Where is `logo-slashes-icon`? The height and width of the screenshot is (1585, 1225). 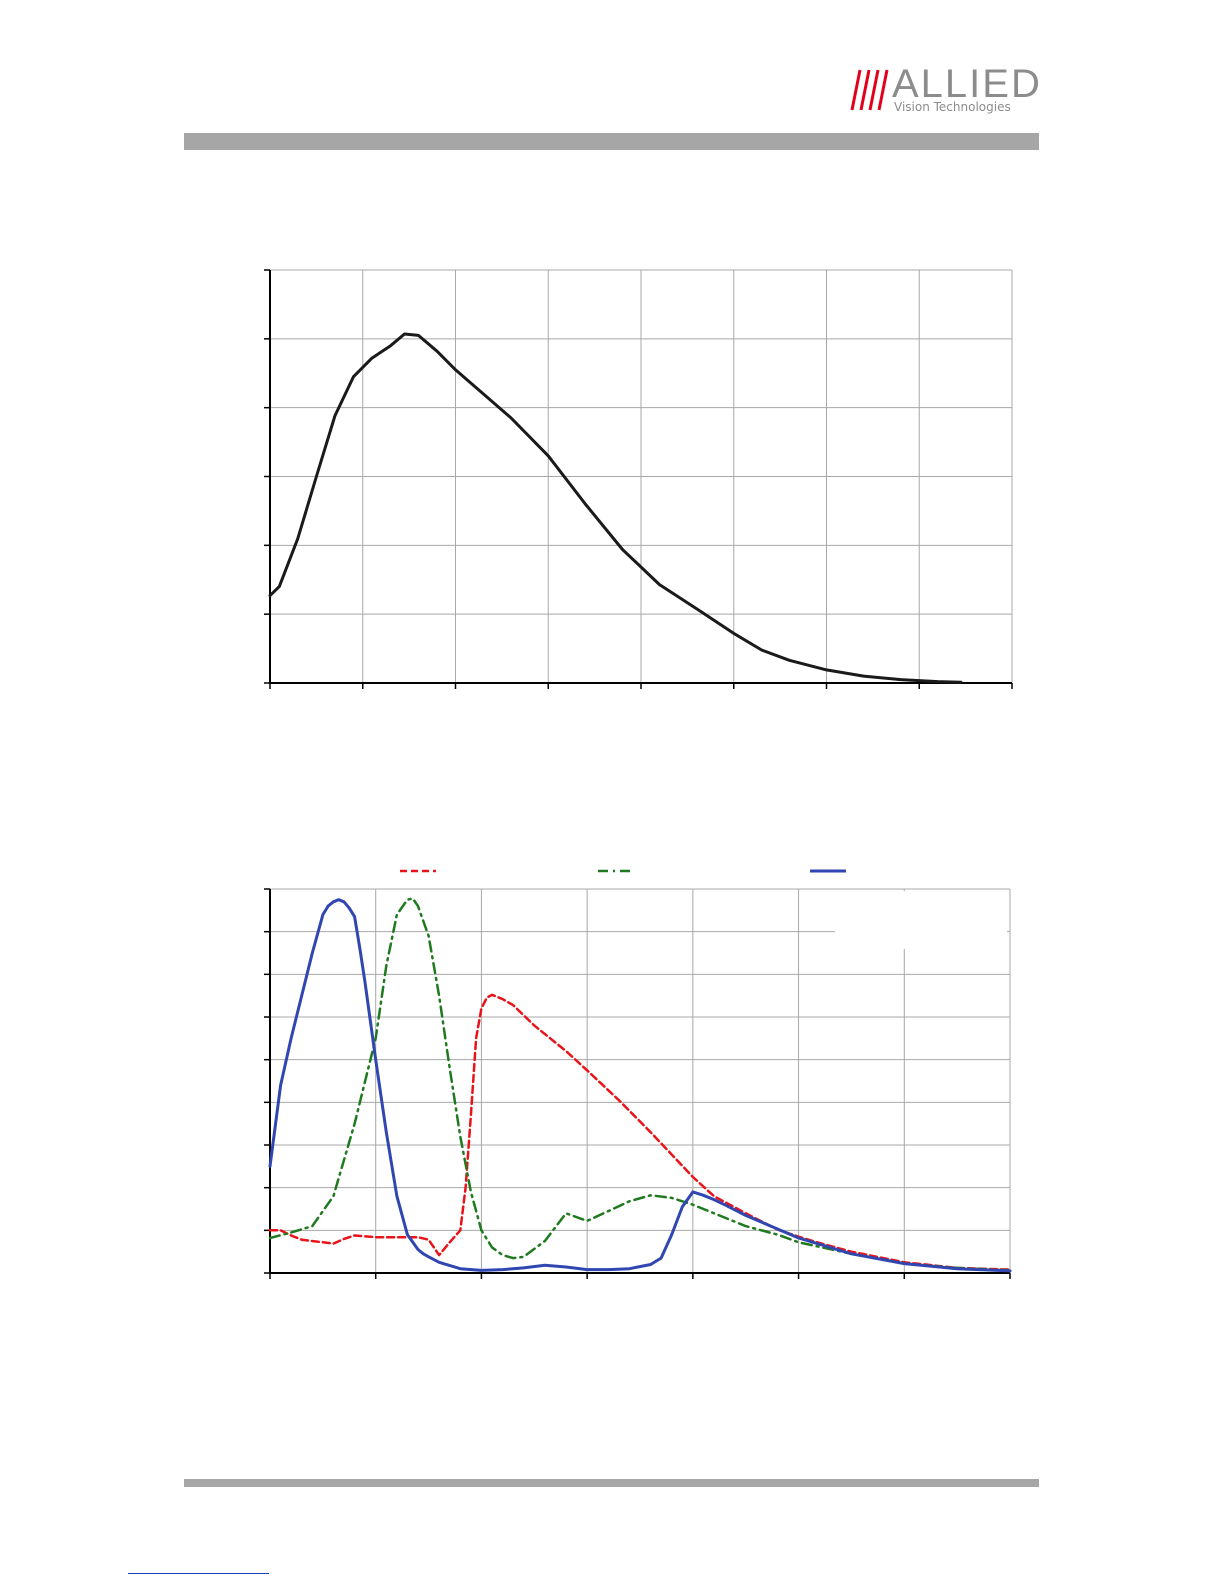
logo-slashes-icon is located at coordinates (869, 90).